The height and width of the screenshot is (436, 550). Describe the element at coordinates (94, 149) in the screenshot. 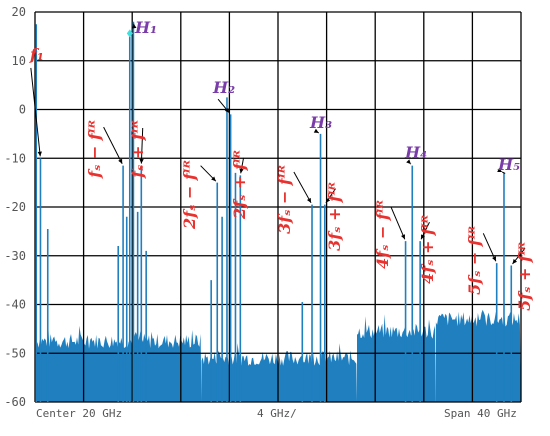

I see `annotation-fs_minus: fₛ − fᴵᴿ` at that location.